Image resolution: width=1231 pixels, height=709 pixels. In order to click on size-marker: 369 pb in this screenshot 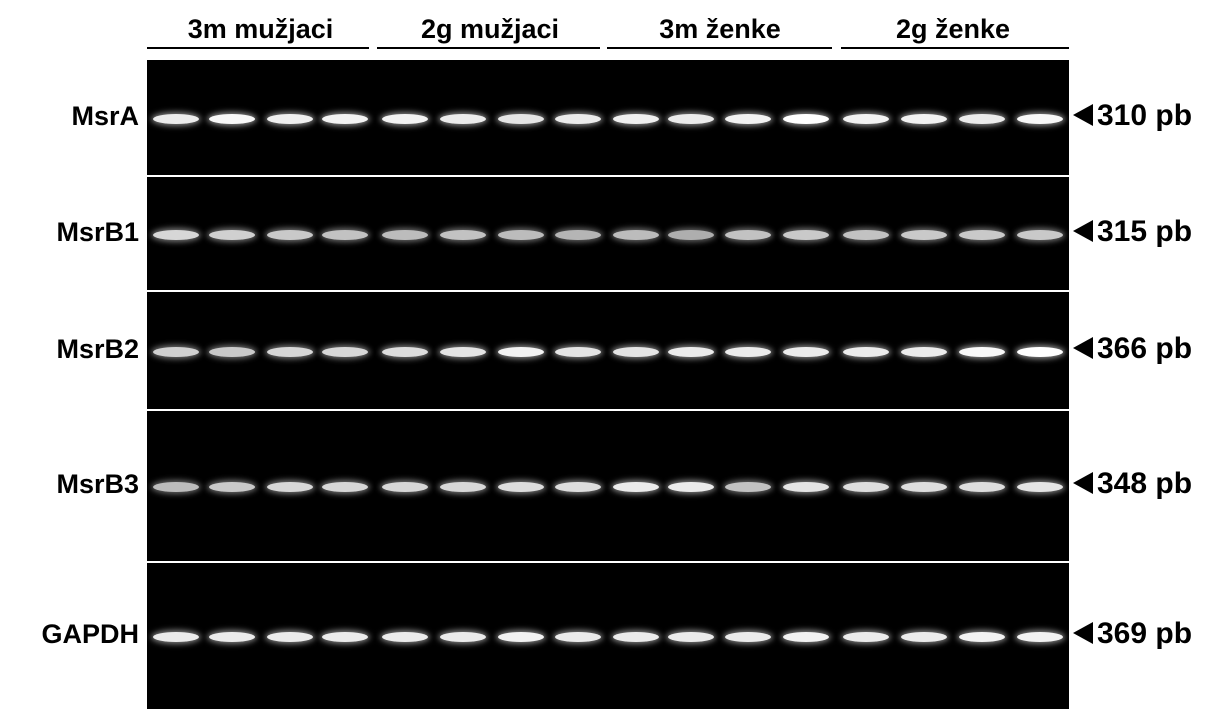, I will do `click(1132, 634)`.